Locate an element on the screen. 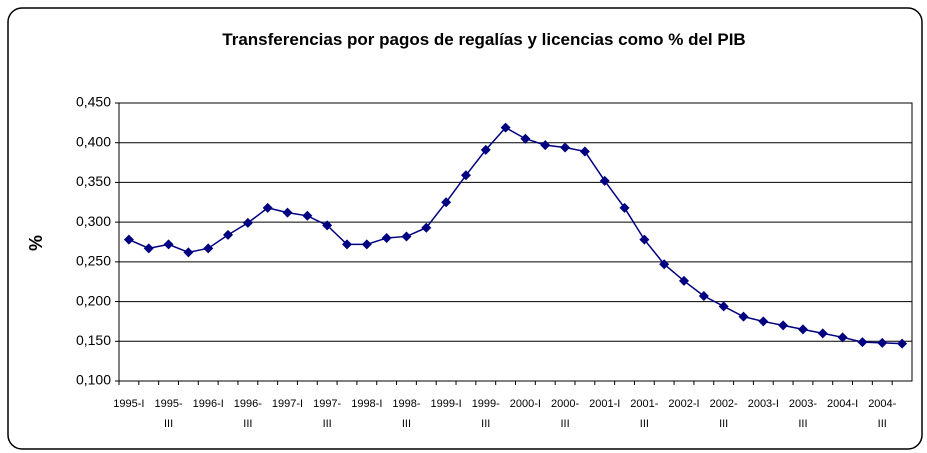  x-tick-label: 2003-III is located at coordinates (803, 414).